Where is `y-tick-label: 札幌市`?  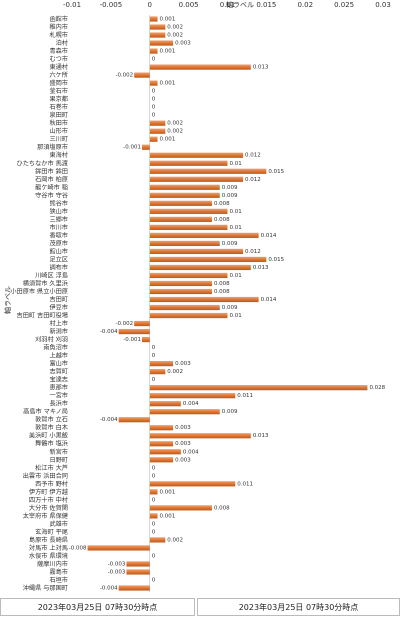 y-tick-label: 札幌市 is located at coordinates (58, 35).